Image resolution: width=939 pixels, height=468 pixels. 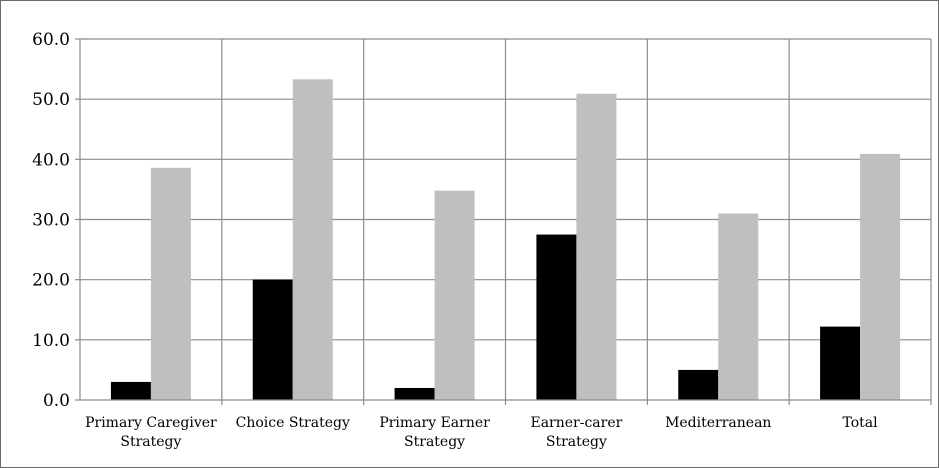 I want to click on y-tick-label: 60.0, so click(x=51, y=40).